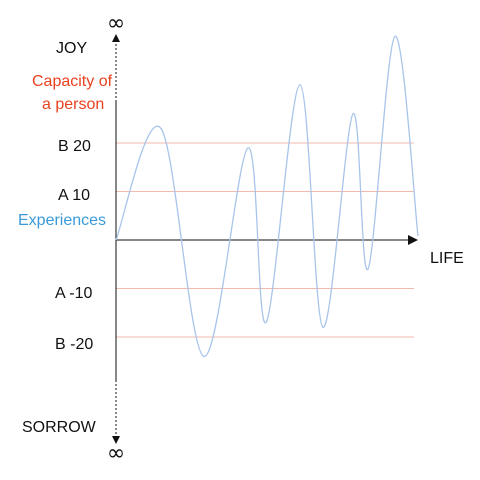 The height and width of the screenshot is (480, 480). I want to click on bottom-infinity-symbol: ∞, so click(116, 453).